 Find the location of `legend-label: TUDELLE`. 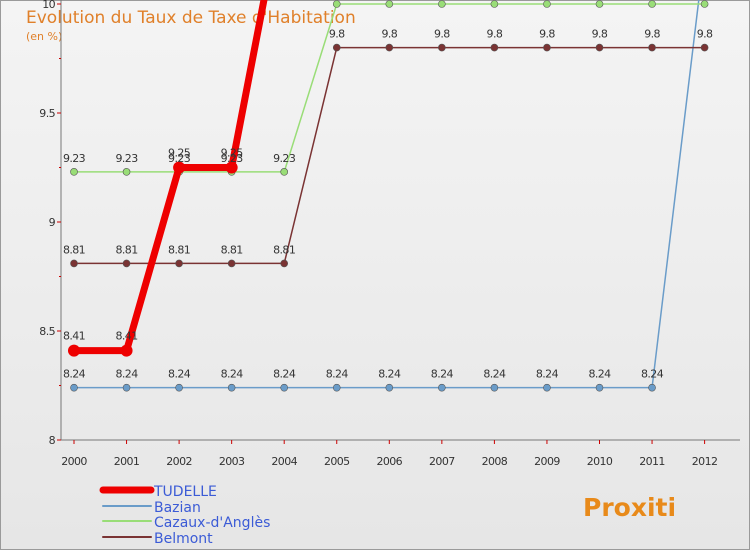

legend-label: TUDELLE is located at coordinates (185, 492).